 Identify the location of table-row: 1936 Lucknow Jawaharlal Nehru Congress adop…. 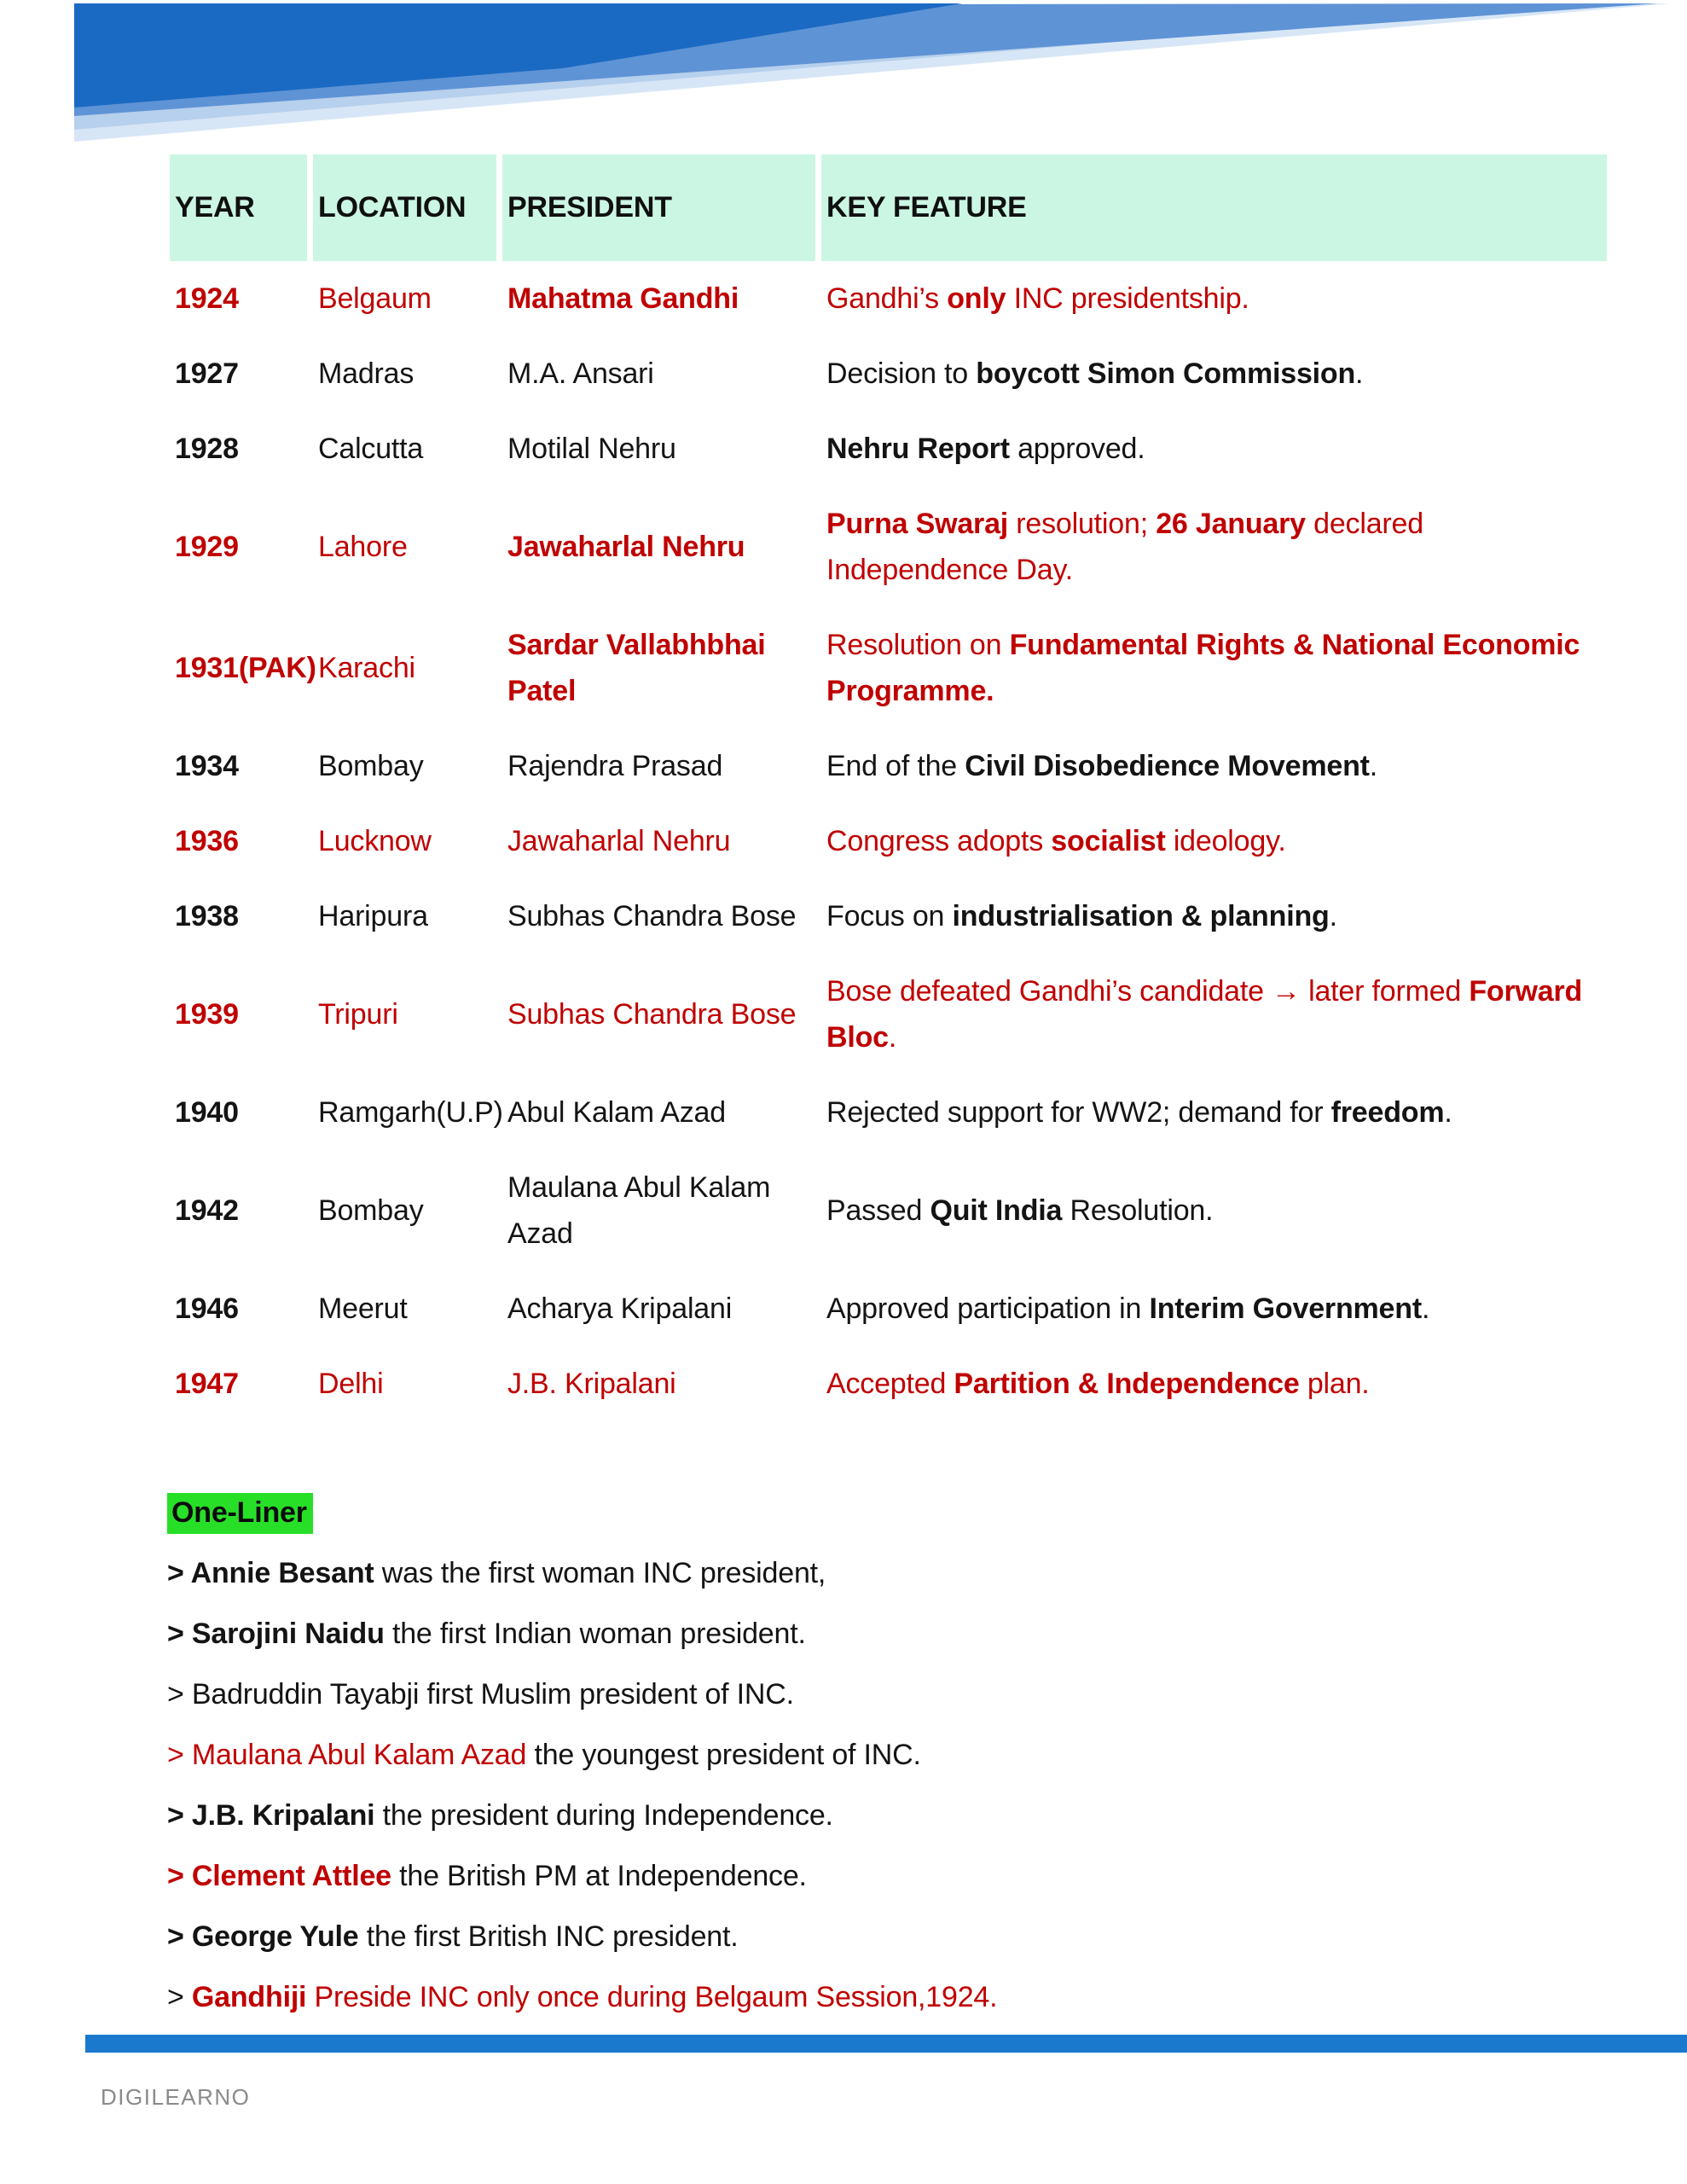
(889, 841).